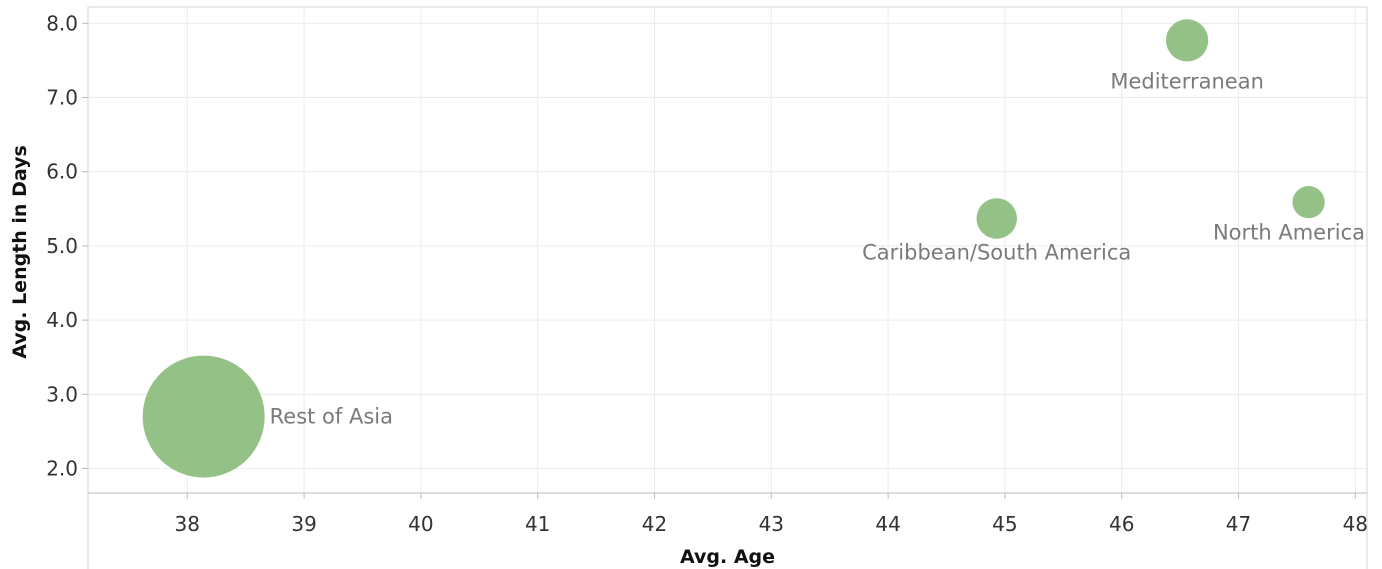 The width and height of the screenshot is (1382, 569). Describe the element at coordinates (771, 524) in the screenshot. I see `x-tick-label: 43` at that location.